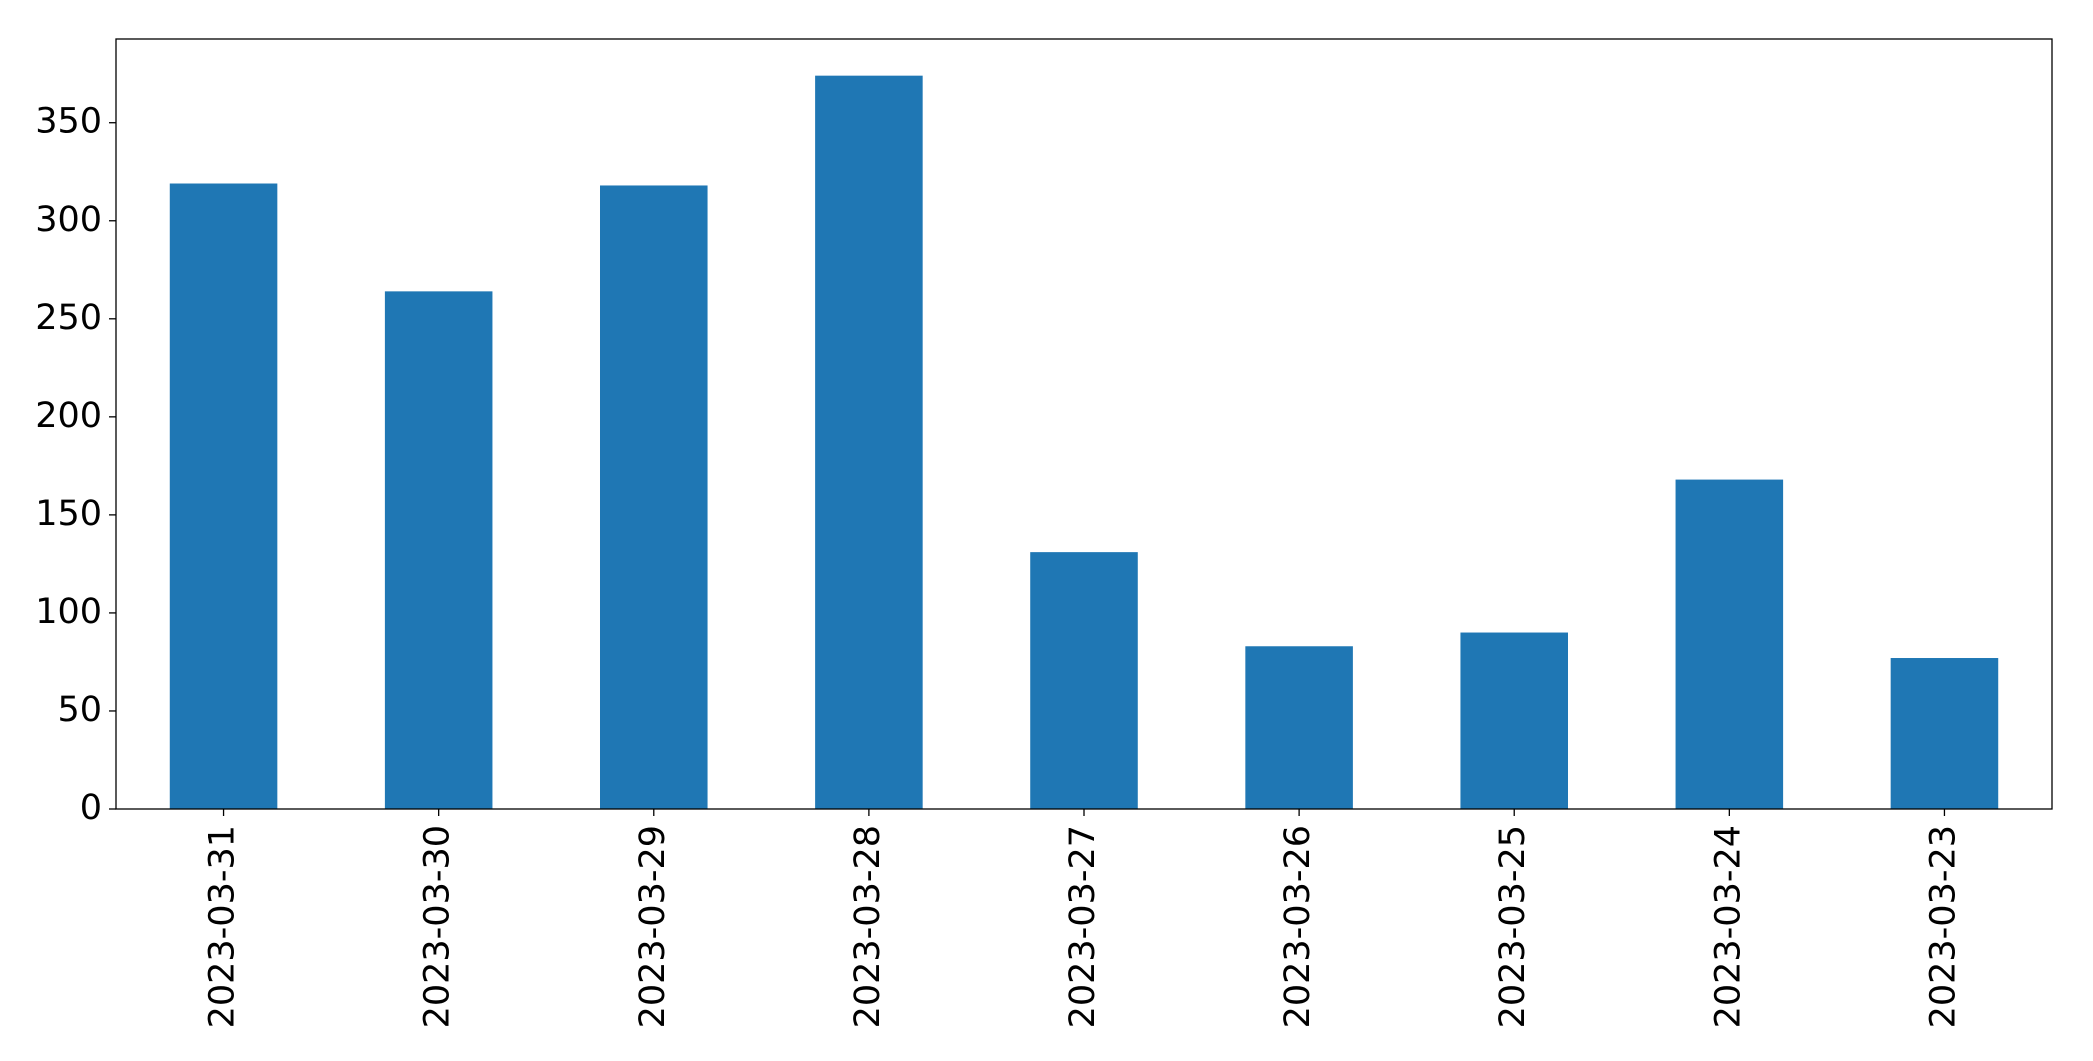 The width and height of the screenshot is (2093, 1061). Describe the element at coordinates (79, 710) in the screenshot. I see `y-tick-label: 50` at that location.